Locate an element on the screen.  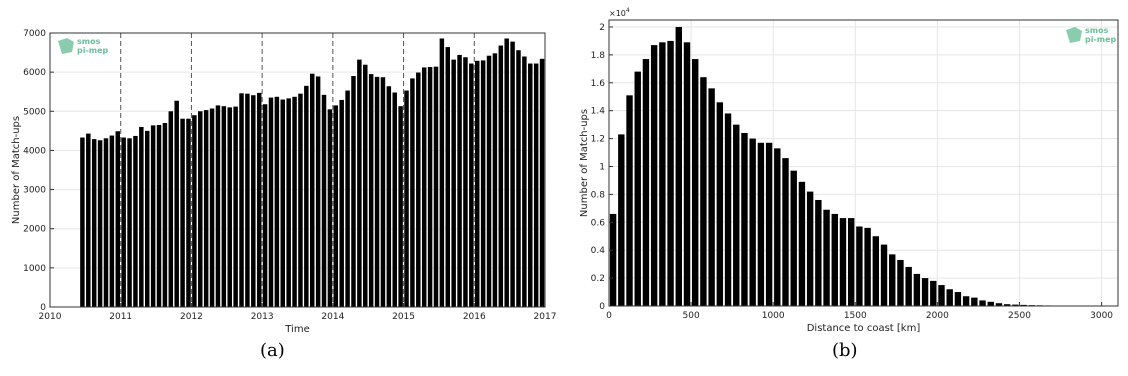
y-tick-label: 1.4 is located at coordinates (598, 112).